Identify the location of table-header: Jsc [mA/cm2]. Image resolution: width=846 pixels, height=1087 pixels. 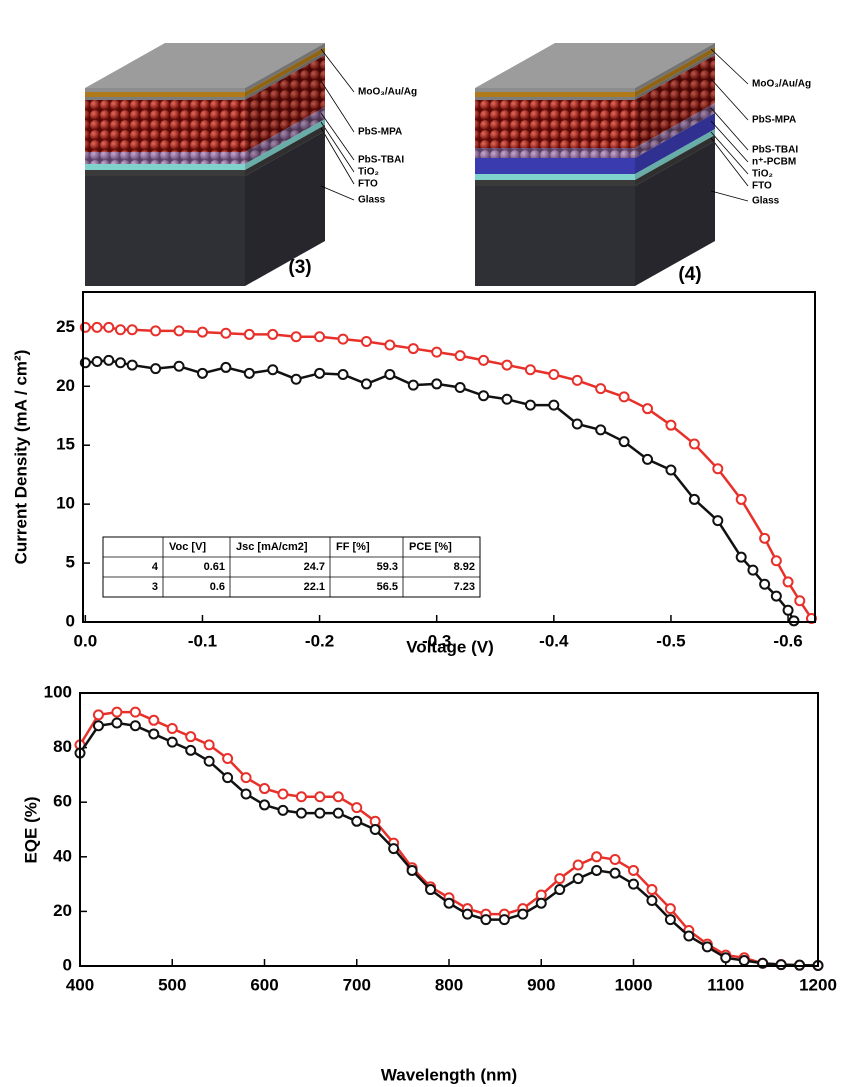
(272, 547).